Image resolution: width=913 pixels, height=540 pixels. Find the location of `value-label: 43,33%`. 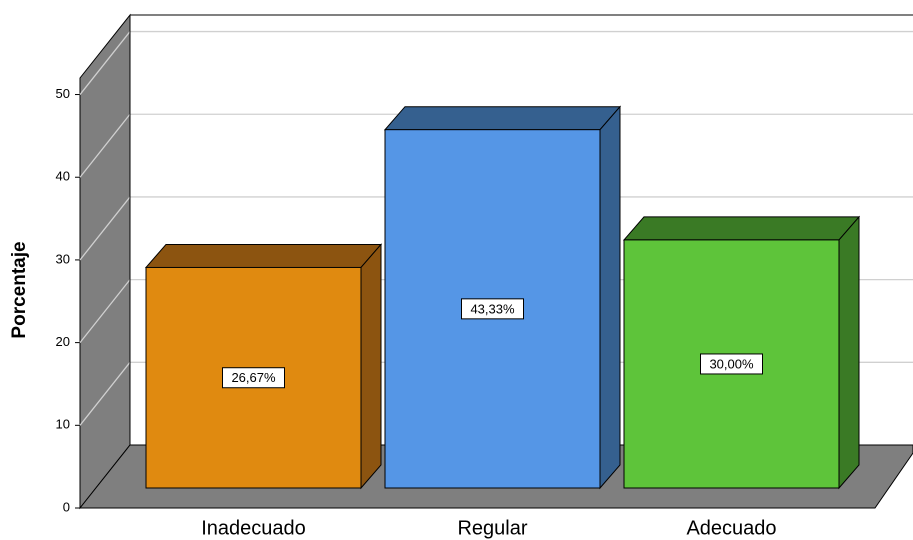

value-label: 43,33% is located at coordinates (492, 308).